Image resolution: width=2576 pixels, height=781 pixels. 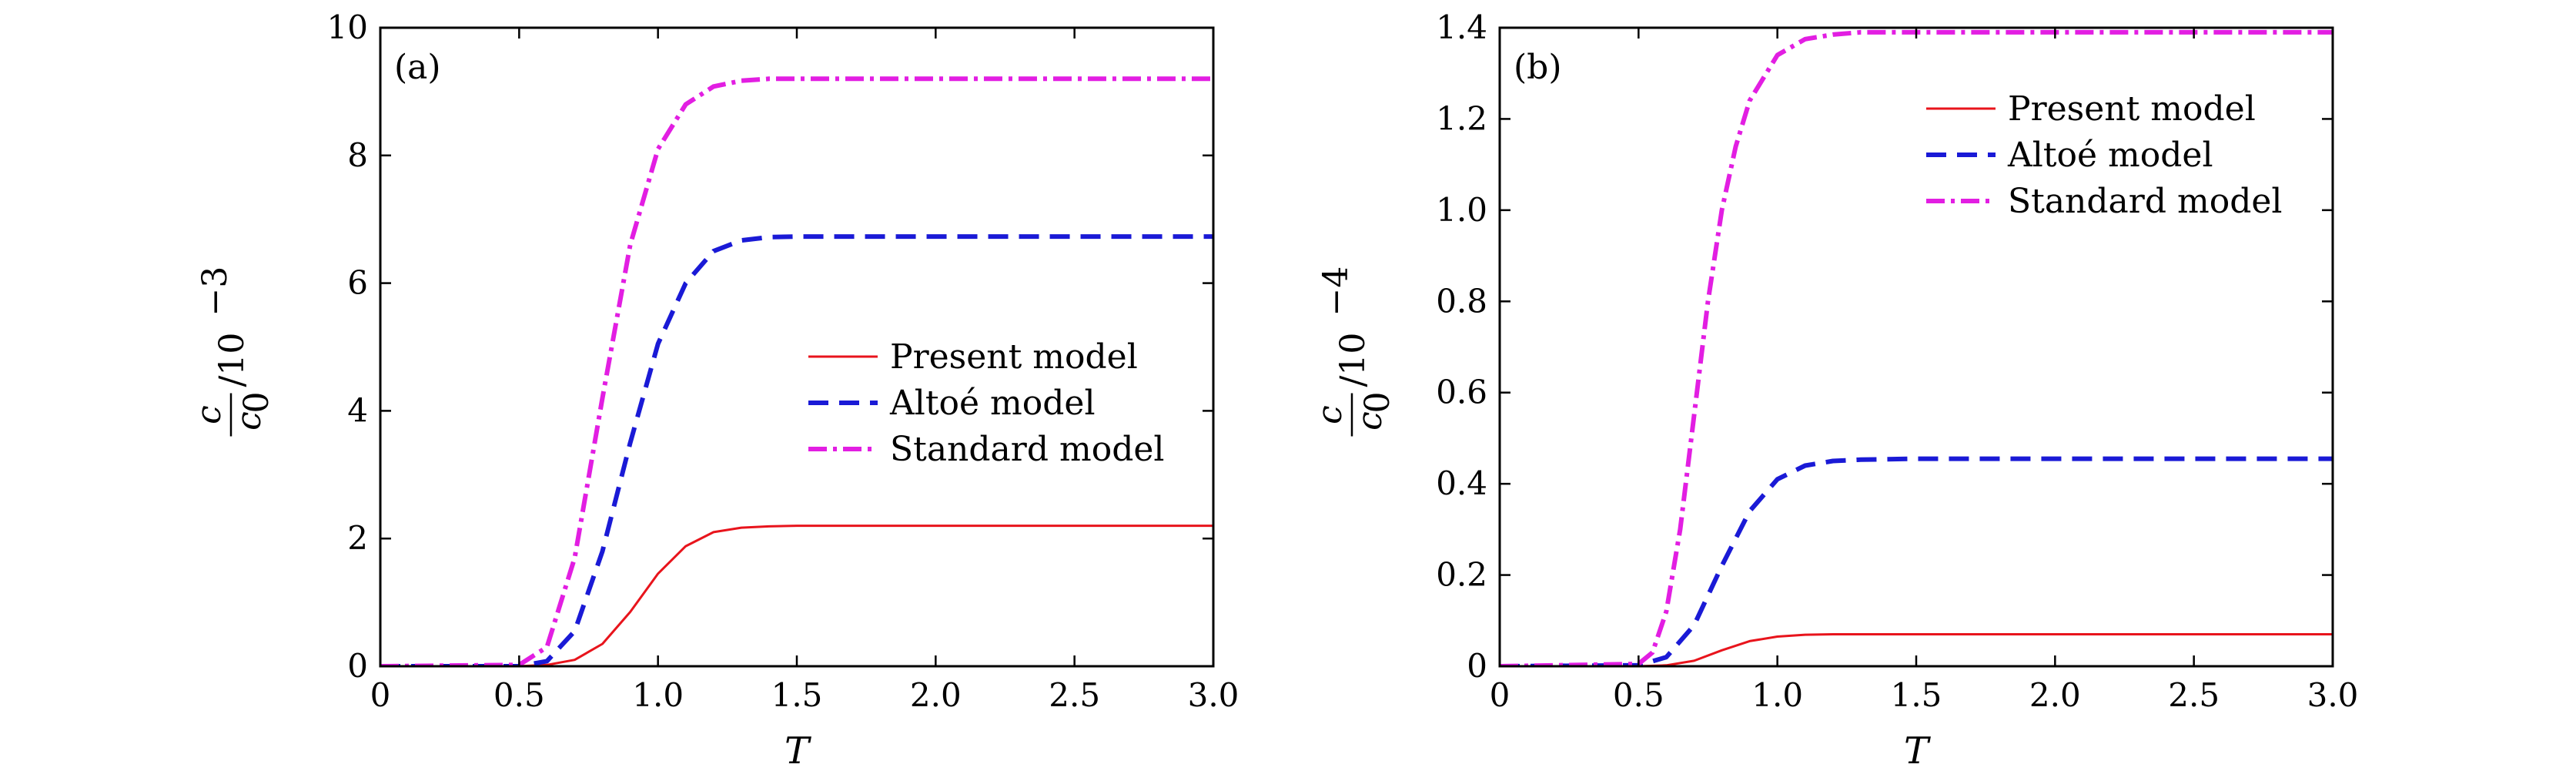 I want to click on y-tick-label: 0.2, so click(x=1462, y=575).